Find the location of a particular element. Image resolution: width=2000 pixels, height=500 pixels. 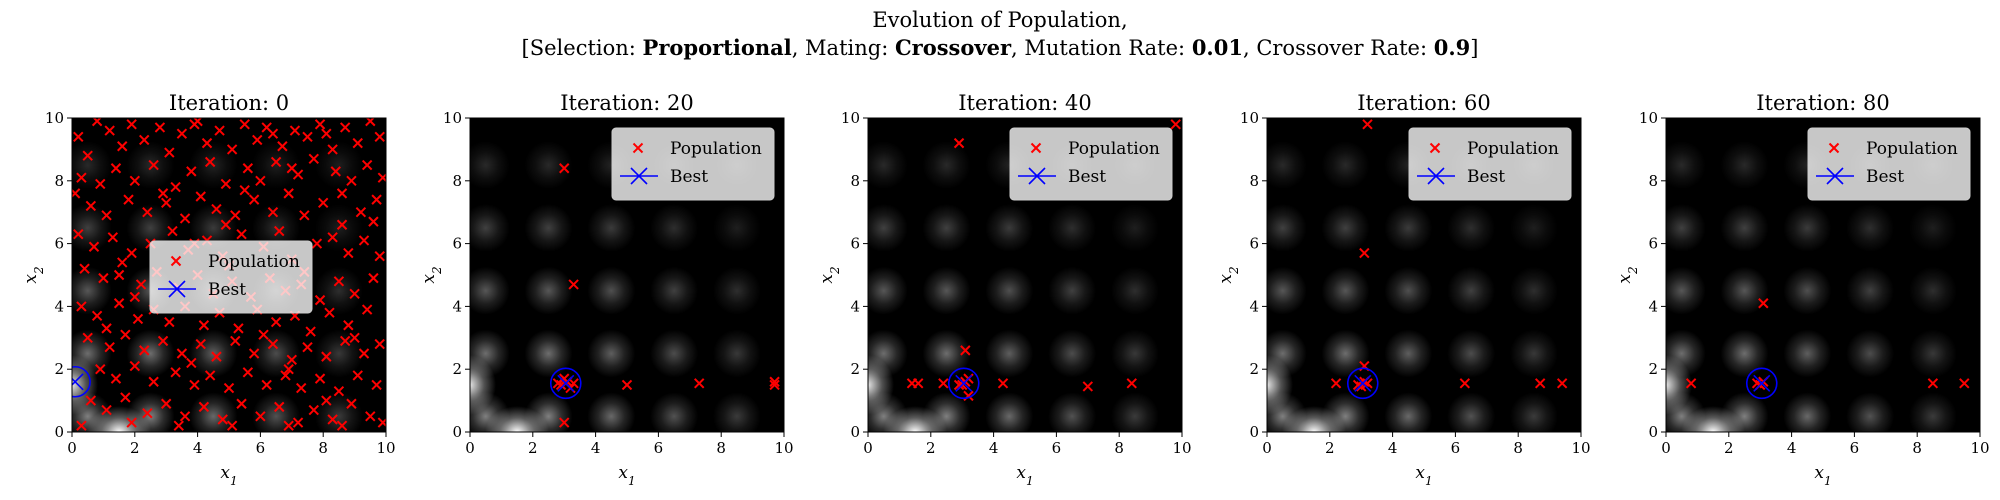

best-marker is located at coordinates (1762, 383).